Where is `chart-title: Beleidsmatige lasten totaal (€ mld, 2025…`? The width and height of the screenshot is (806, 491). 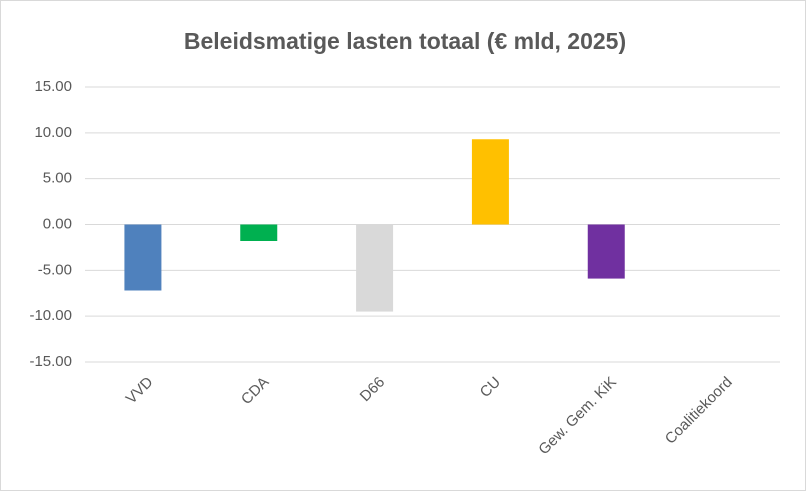 chart-title: Beleidsmatige lasten totaal (€ mld, 2025… is located at coordinates (405, 41).